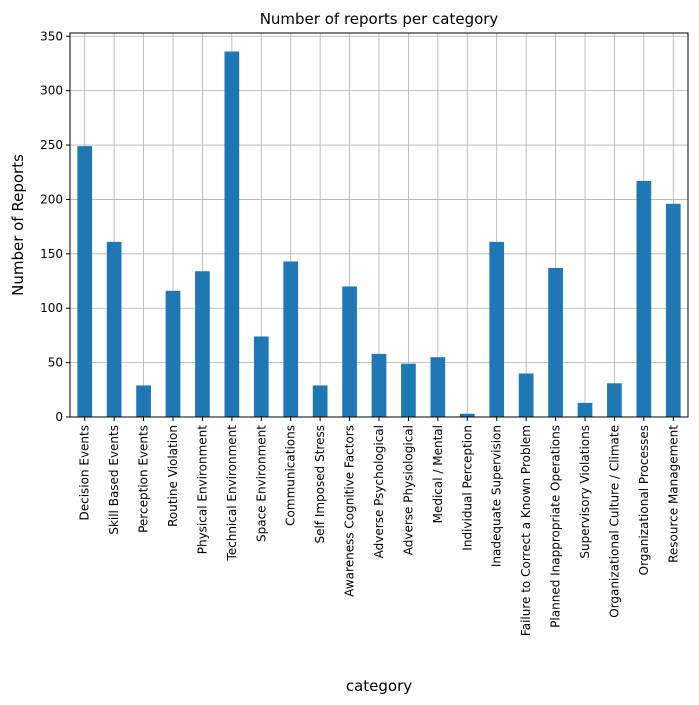  What do you see at coordinates (291, 475) in the screenshot?
I see `x-tick-label: Communications` at bounding box center [291, 475].